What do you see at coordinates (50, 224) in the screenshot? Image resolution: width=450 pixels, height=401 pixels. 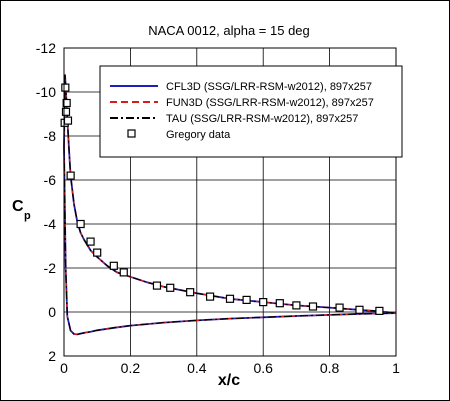 I see `y-tick-label: -4` at bounding box center [50, 224].